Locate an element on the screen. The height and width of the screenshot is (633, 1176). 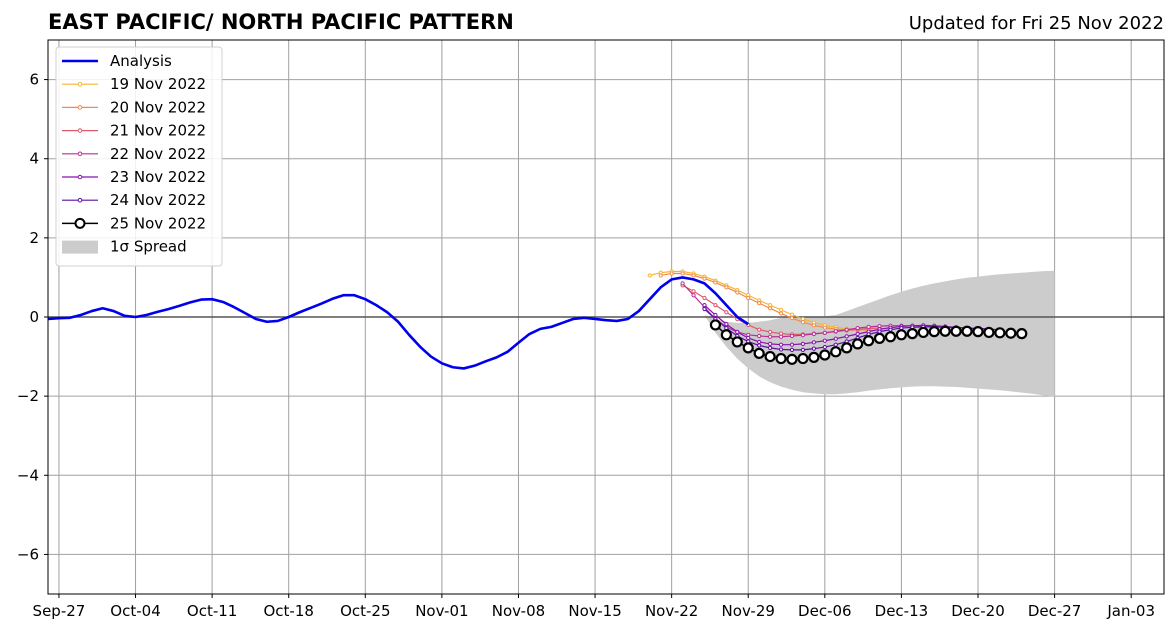
y-tick-label: 0 is located at coordinates (34, 317).